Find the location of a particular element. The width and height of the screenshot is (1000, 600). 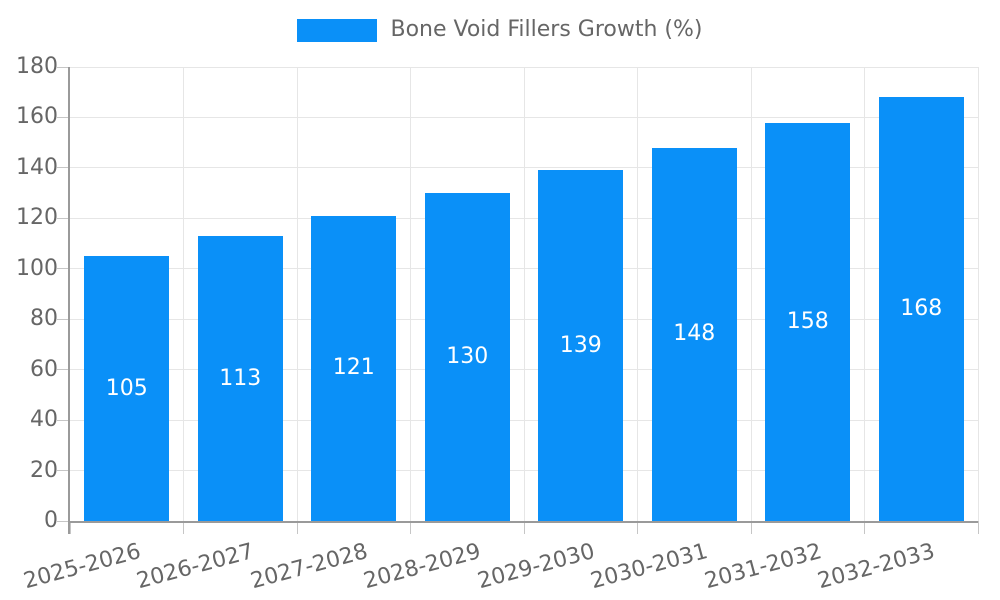

bar-value-label: 148 is located at coordinates (694, 334).